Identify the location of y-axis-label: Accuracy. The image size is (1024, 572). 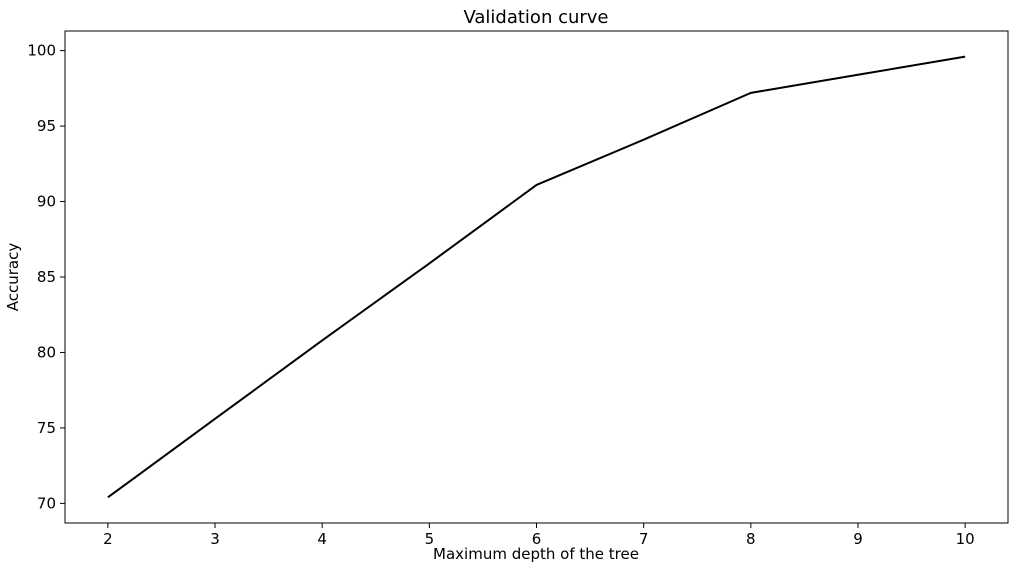
(13, 277).